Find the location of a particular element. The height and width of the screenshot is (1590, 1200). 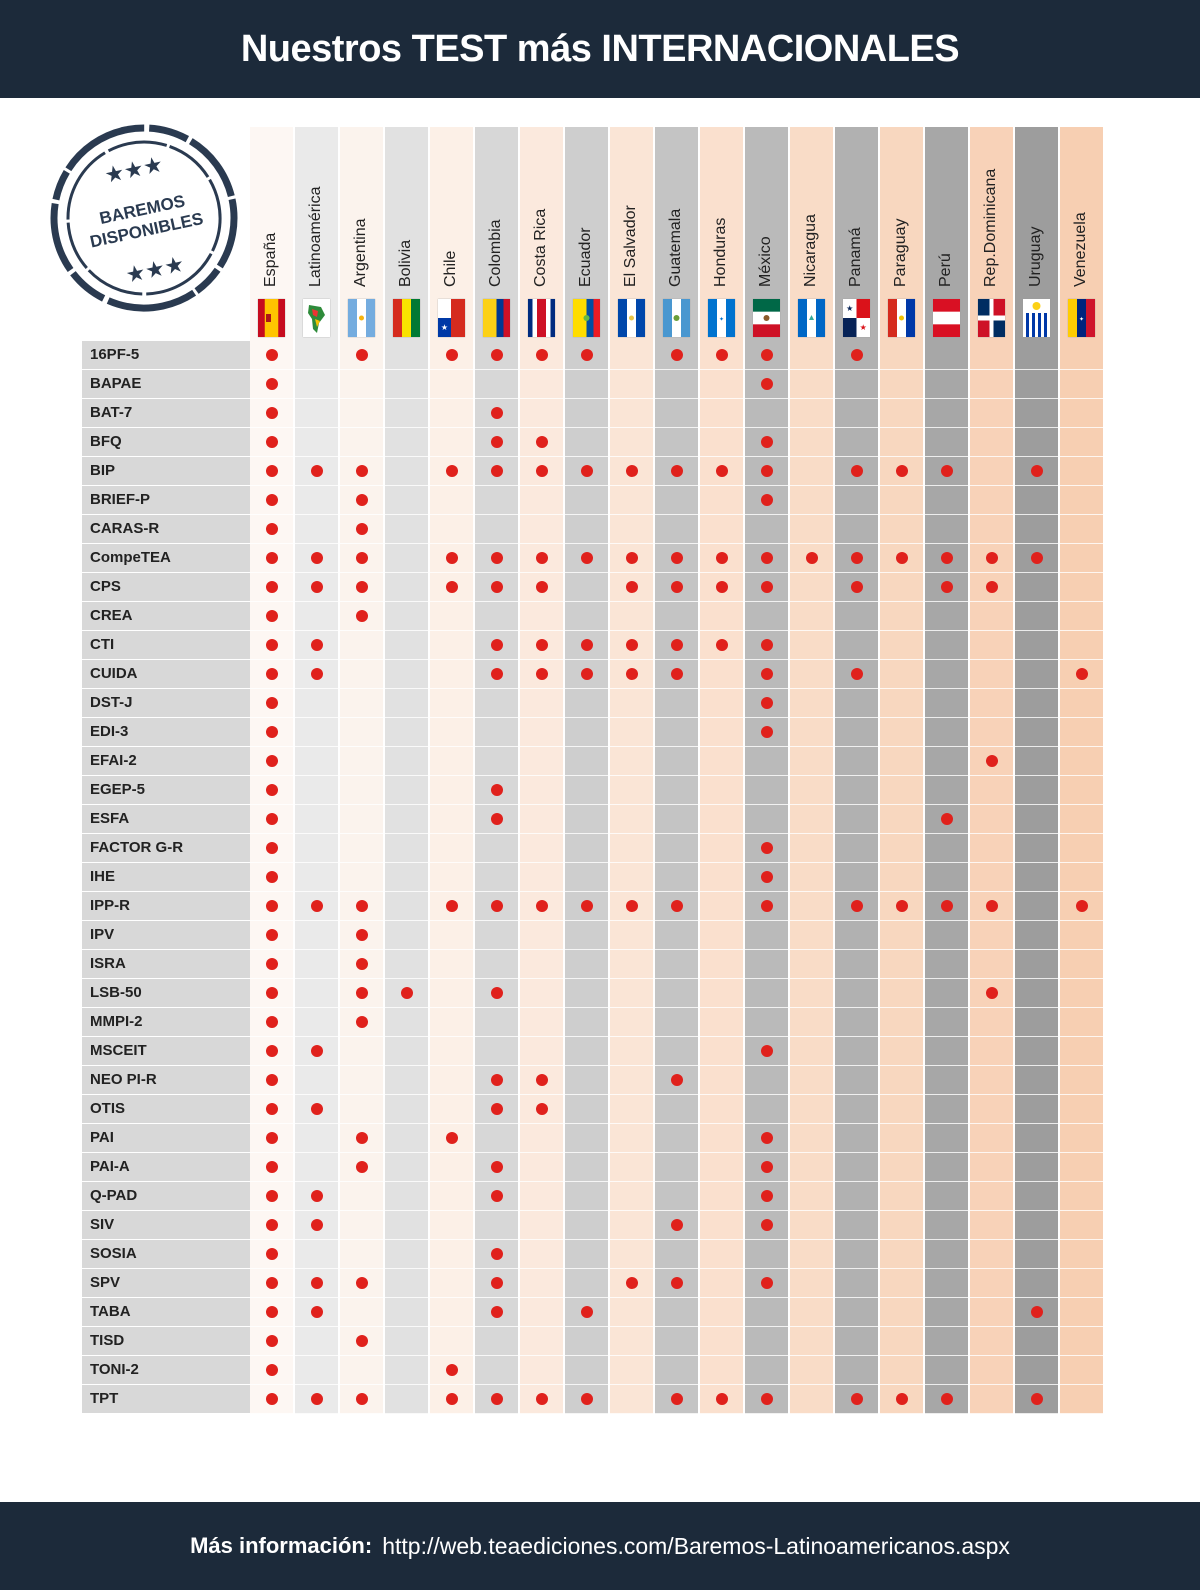

peru-flag-icon is located at coordinates (946, 318).